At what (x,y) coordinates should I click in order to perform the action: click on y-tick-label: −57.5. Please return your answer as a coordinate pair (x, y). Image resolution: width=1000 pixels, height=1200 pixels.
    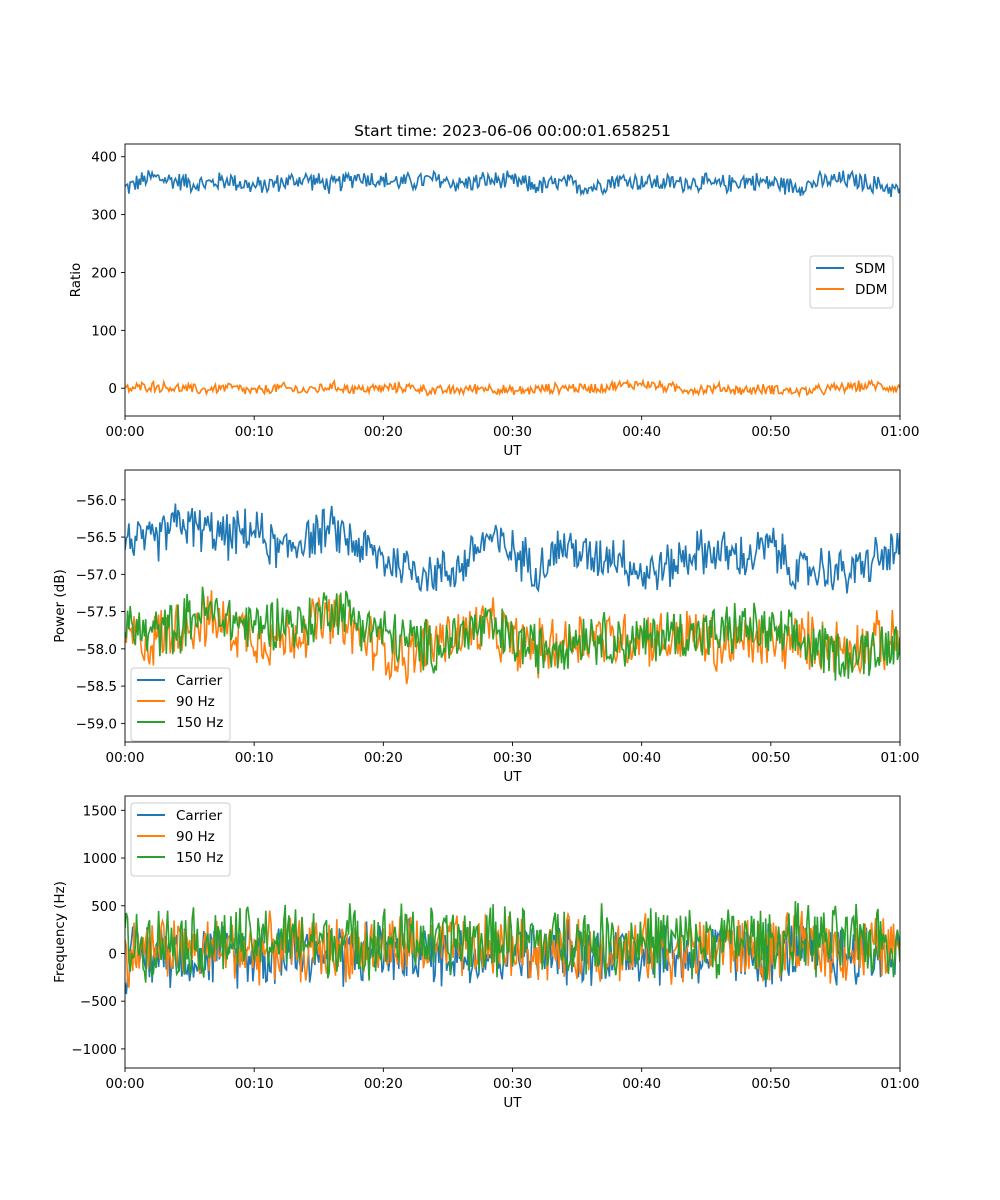
    Looking at the image, I should click on (96, 613).